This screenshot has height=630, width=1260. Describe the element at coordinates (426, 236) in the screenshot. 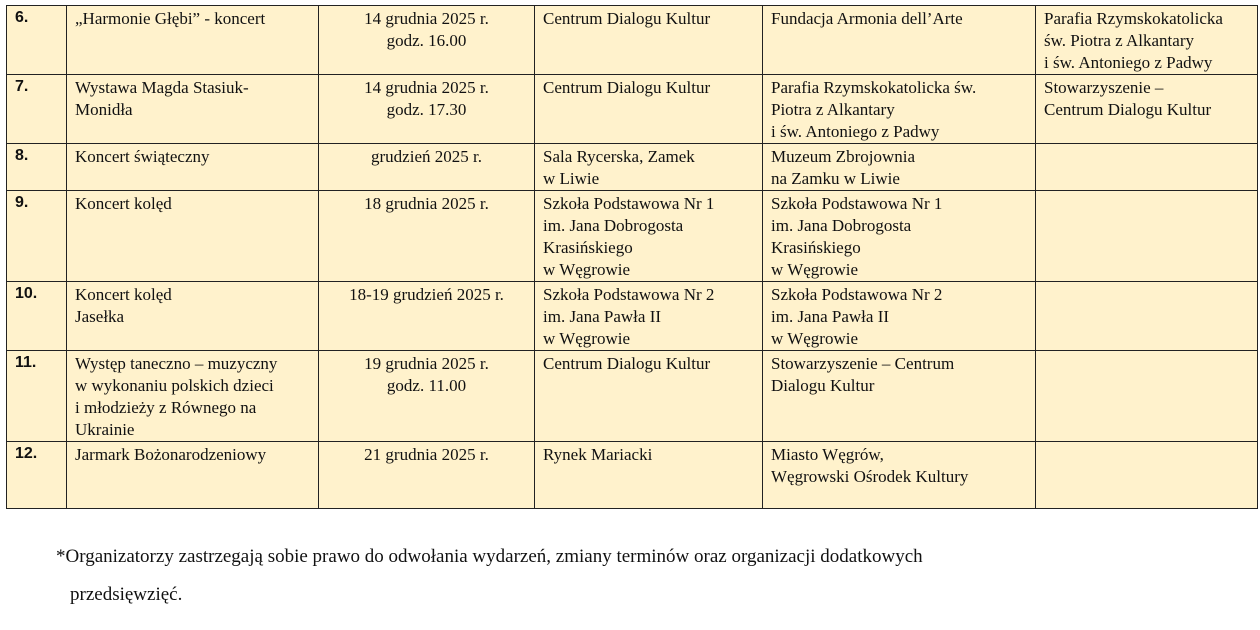

I see `event-date-cell: 18 grudnia 2025 r.` at that location.